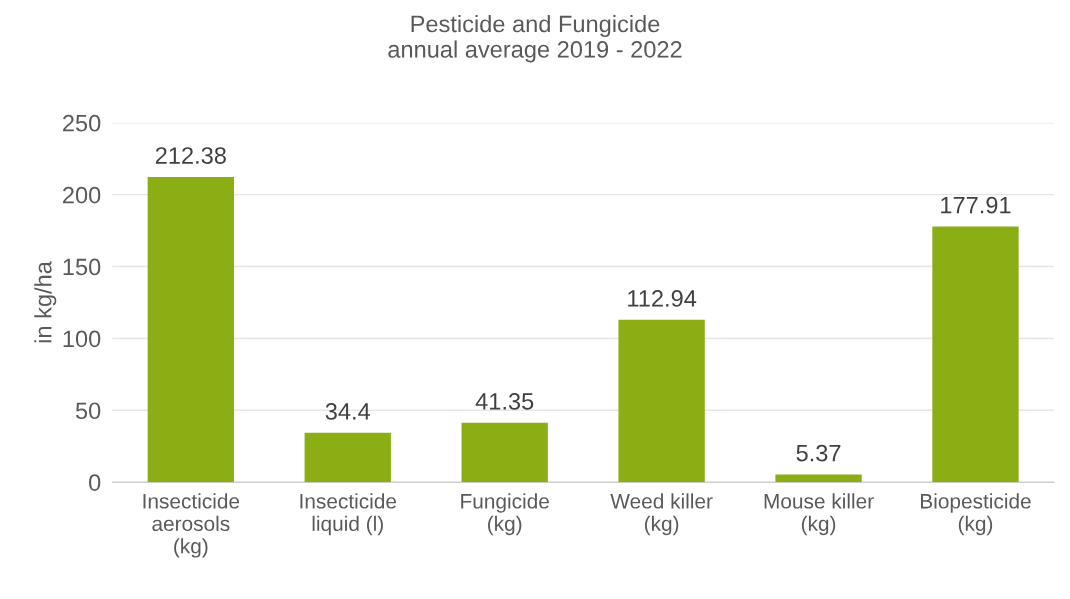 This screenshot has width=1070, height=599. I want to click on x-tick-label: Insecticide liquid (l), so click(348, 514).